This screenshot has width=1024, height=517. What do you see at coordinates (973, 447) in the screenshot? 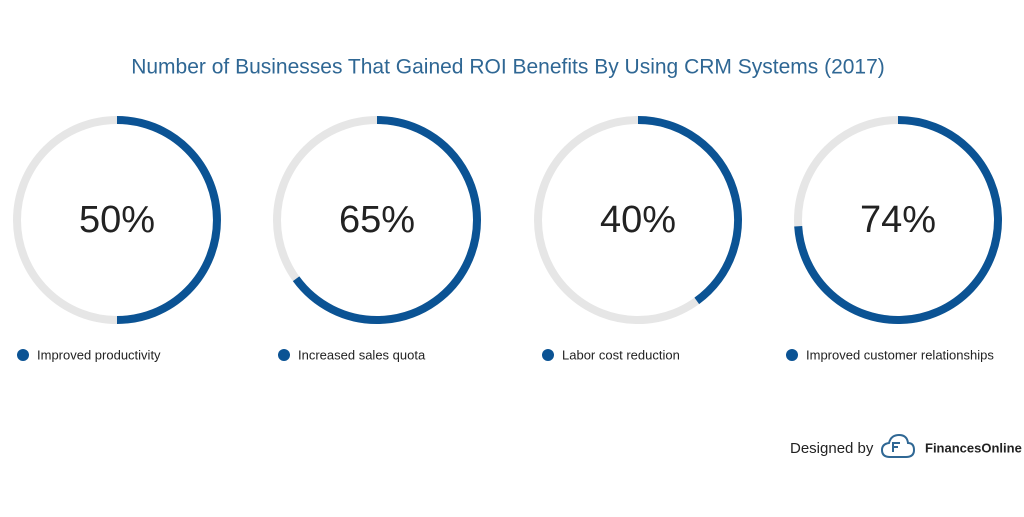
I see `brand-name: FinancesOnline` at bounding box center [973, 447].